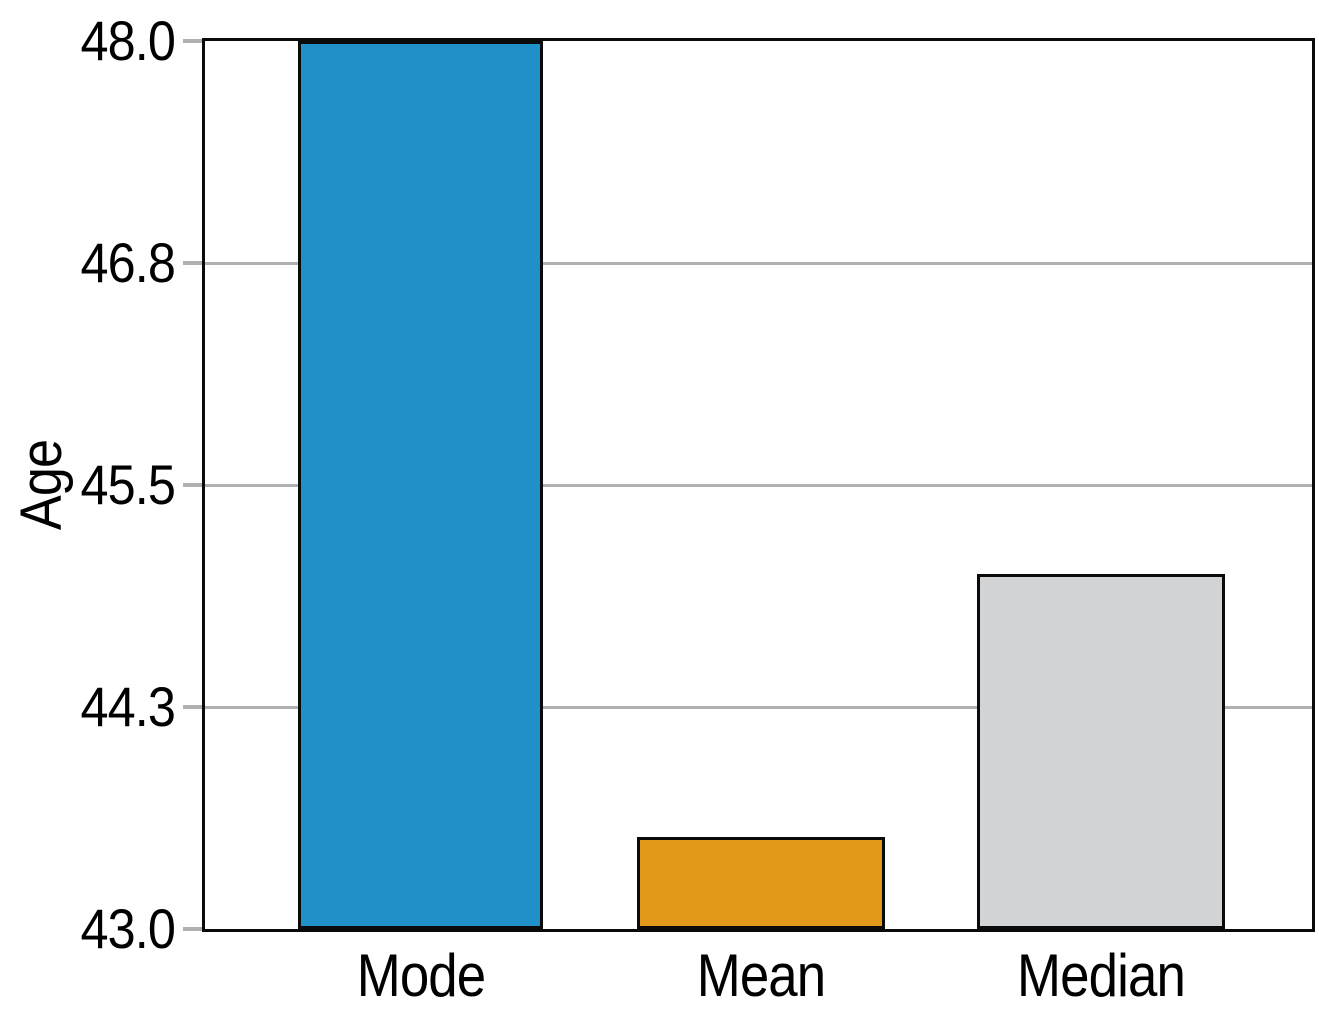 This screenshot has height=1024, width=1319. Describe the element at coordinates (128, 484) in the screenshot. I see `y-tick-label: 45.5` at that location.